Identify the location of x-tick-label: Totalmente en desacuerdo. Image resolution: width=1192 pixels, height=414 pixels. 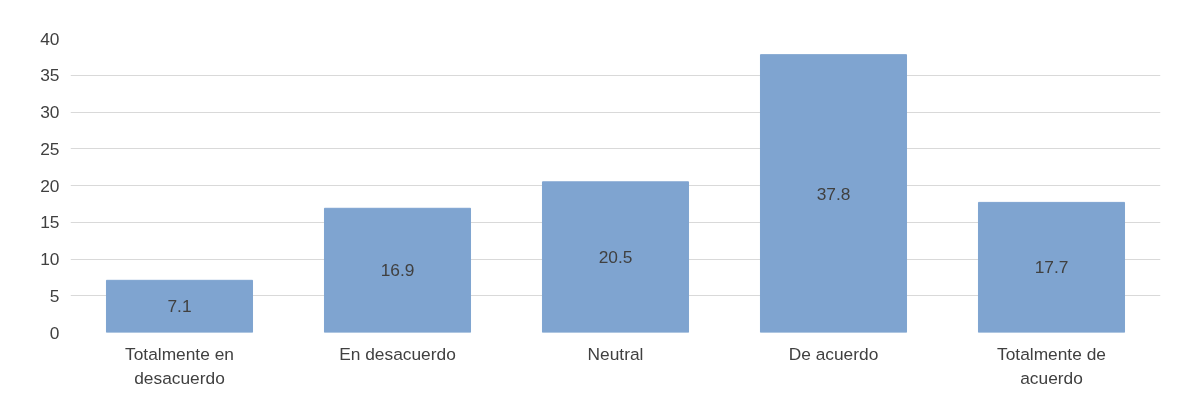
(179, 365).